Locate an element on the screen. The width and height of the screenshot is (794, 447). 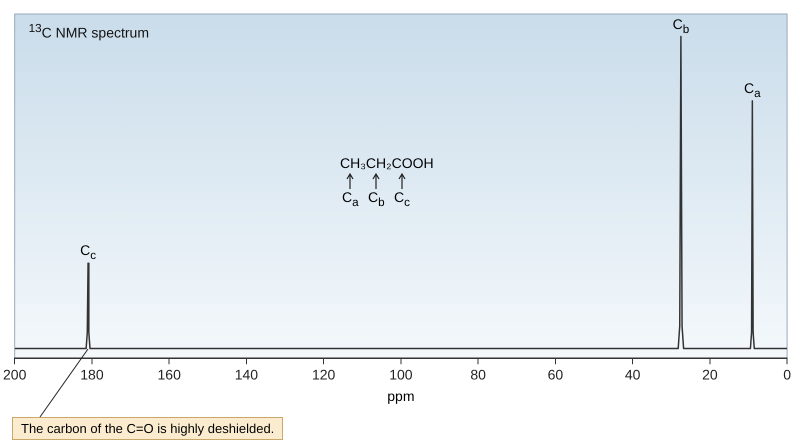
x-tick-label: 60 is located at coordinates (556, 374).